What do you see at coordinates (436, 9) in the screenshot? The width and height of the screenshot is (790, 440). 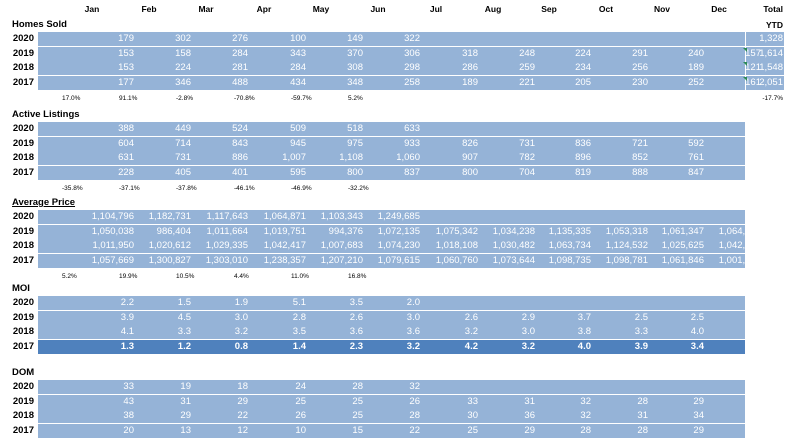 I see `month-header: Jul` at bounding box center [436, 9].